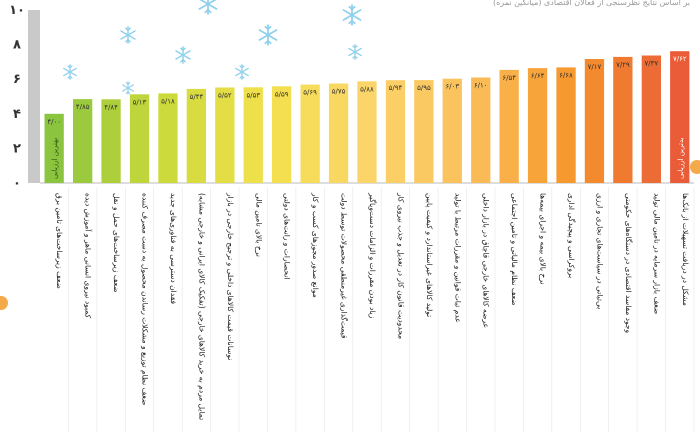 Image resolution: width=700 pixels, height=442 pixels. I want to click on bar-value-label: ۵/۱۸, so click(168, 101).